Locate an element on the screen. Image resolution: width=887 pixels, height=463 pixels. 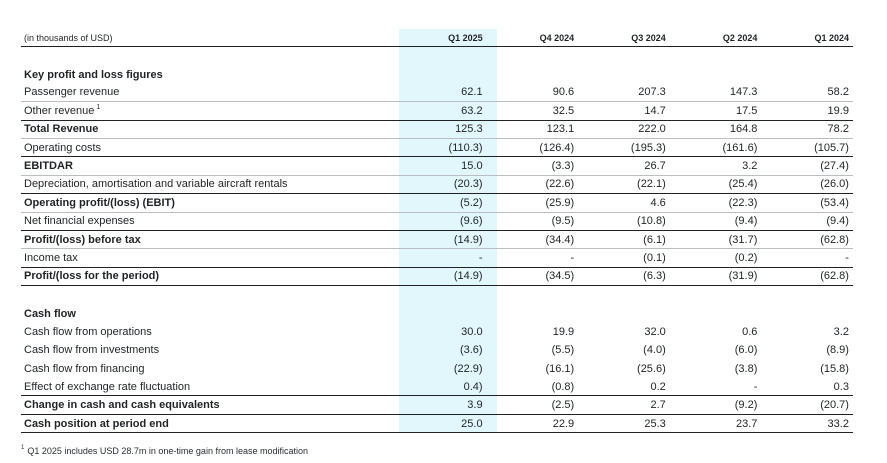
cell-value: 3.2 is located at coordinates (750, 166).